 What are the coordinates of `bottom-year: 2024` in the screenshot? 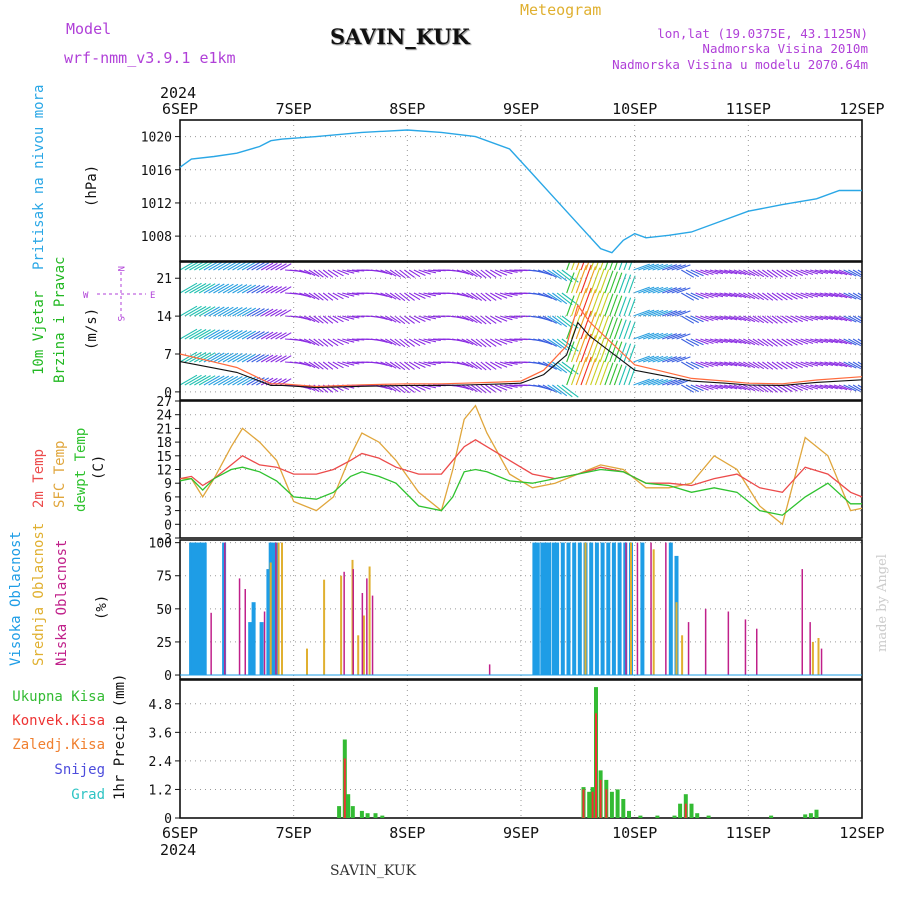 It's located at (178, 850).